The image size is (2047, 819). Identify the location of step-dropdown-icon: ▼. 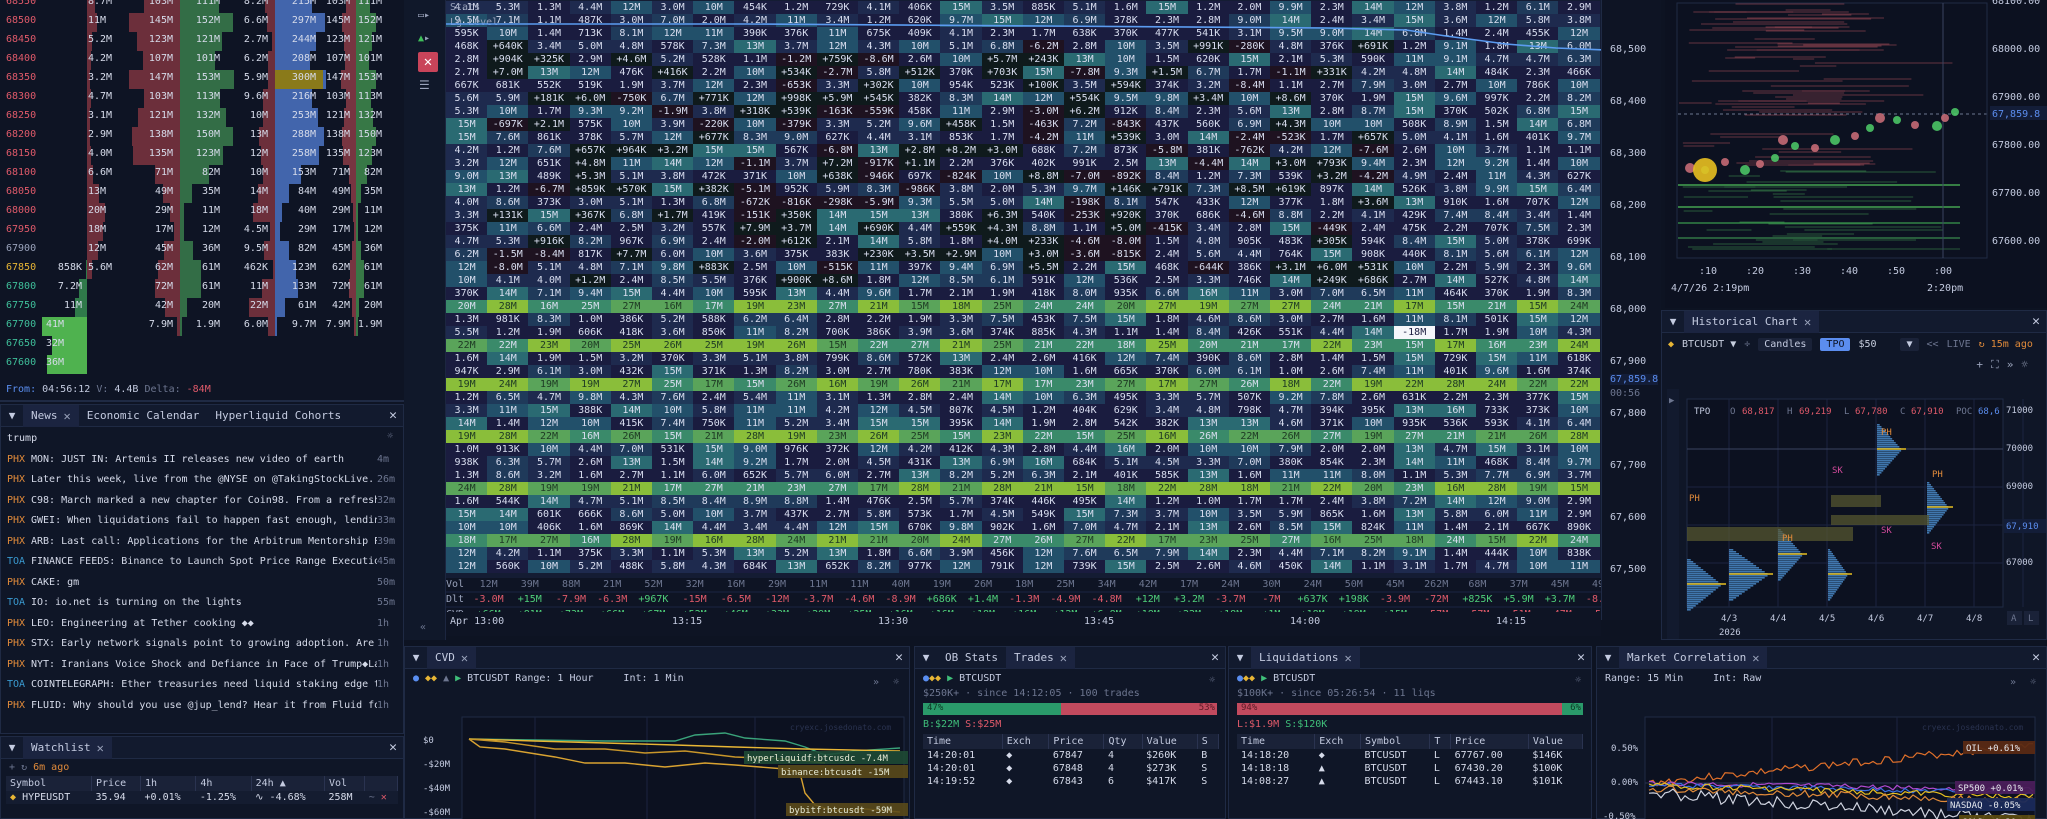
(1909, 344).